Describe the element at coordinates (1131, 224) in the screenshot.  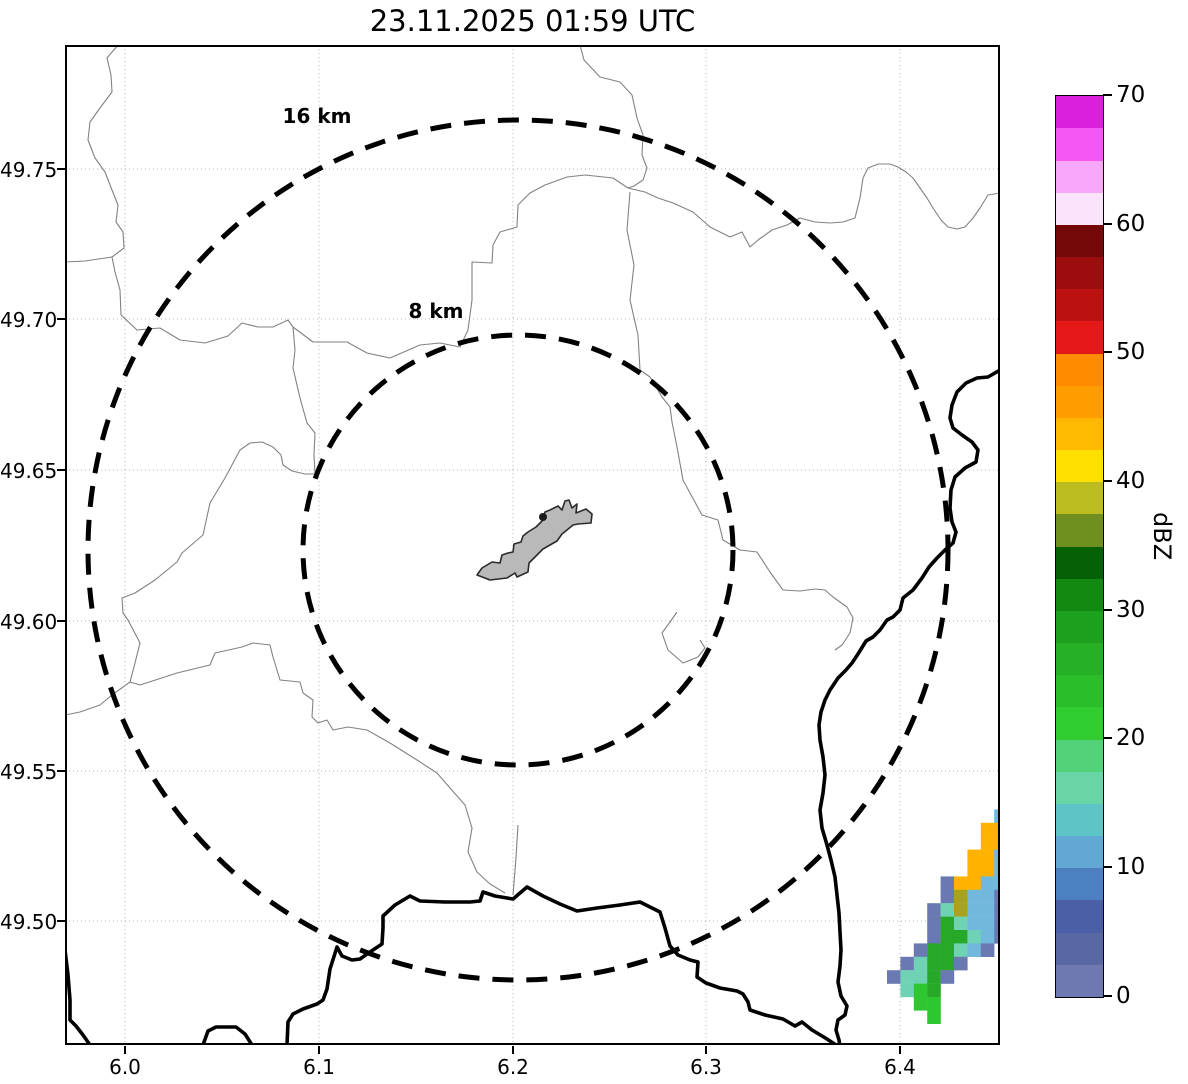
I see `colorbar-tick-label: 60` at that location.